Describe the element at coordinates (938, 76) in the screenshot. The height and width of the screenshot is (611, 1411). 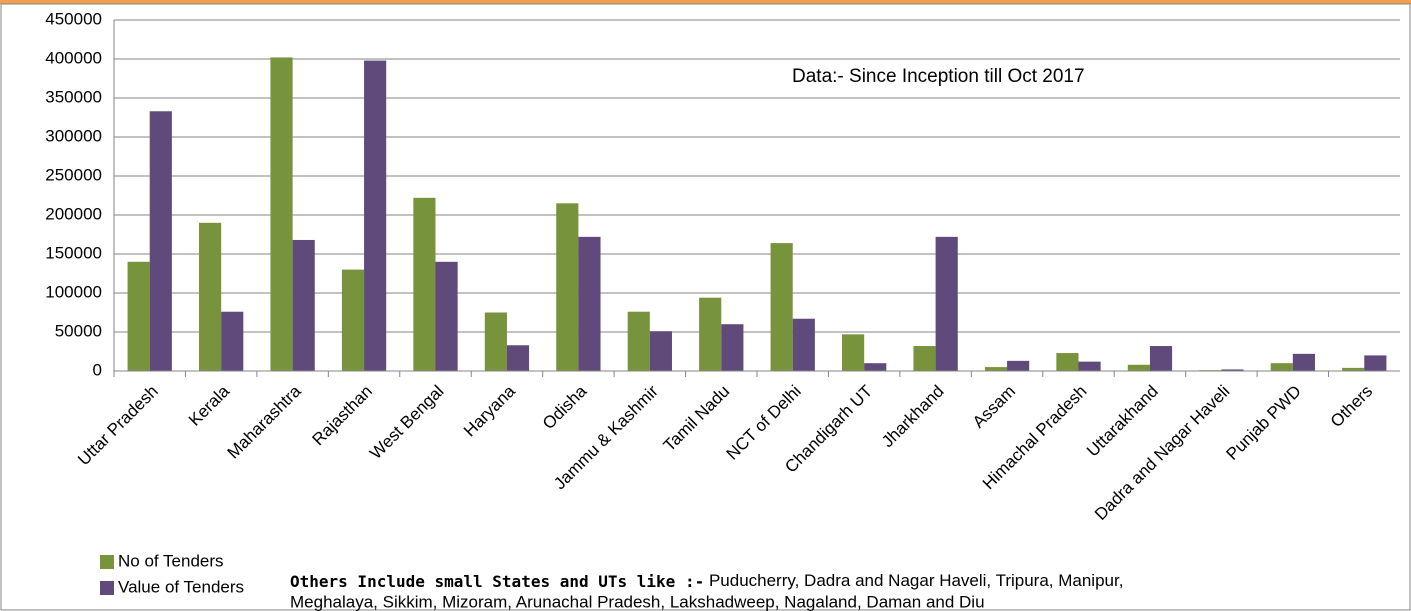
I see `annotation: Data:- Since Inception till Oct 2017` at that location.